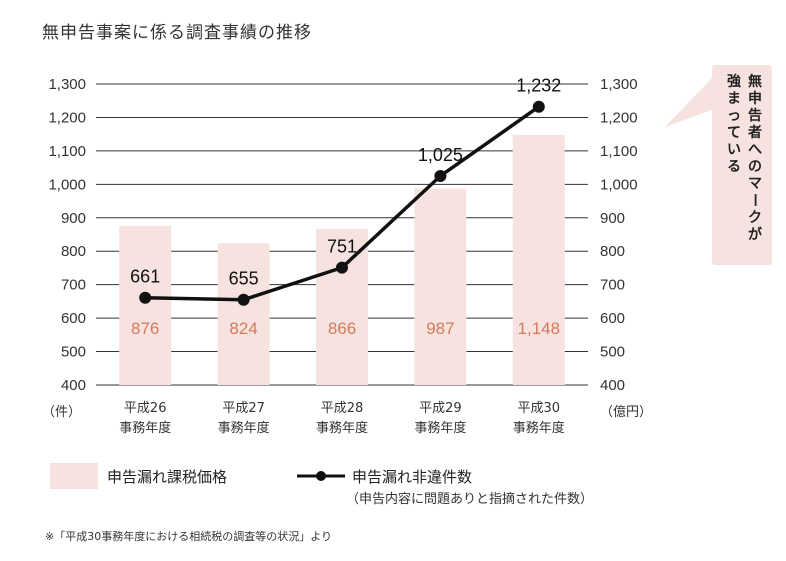 Image resolution: width=786 pixels, height=561 pixels. What do you see at coordinates (612, 251) in the screenshot?
I see `y-tick-right: 800` at bounding box center [612, 251].